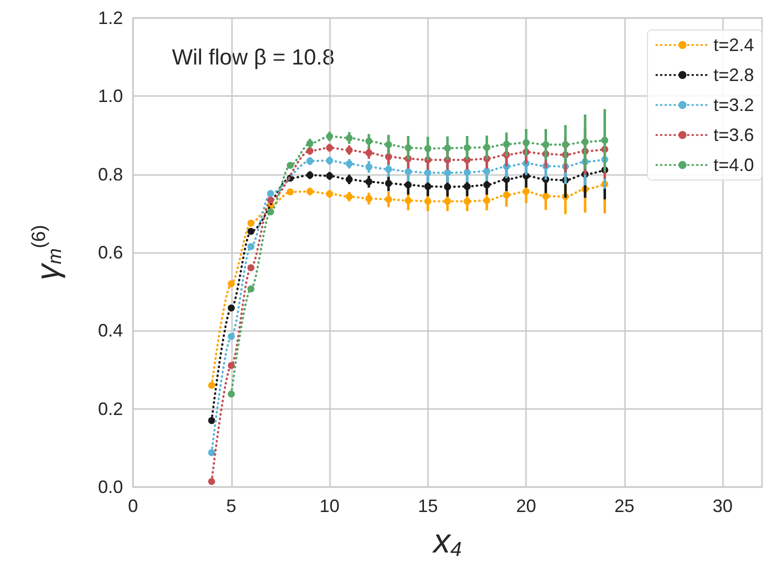 This screenshot has height=576, width=766. What do you see at coordinates (733, 165) in the screenshot?
I see `legend-label: t=4.0` at bounding box center [733, 165].